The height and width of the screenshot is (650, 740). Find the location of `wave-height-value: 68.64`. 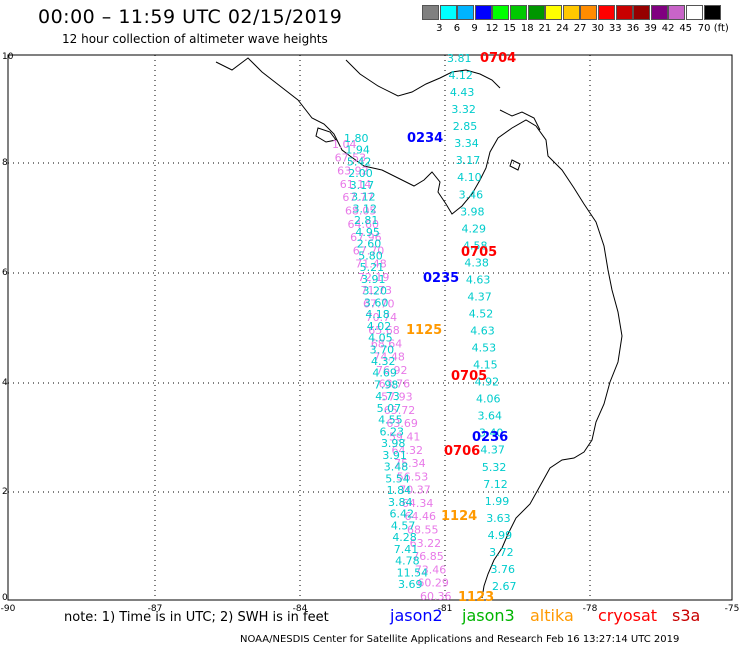

wave-height-value: 68.64 is located at coordinates (387, 343).